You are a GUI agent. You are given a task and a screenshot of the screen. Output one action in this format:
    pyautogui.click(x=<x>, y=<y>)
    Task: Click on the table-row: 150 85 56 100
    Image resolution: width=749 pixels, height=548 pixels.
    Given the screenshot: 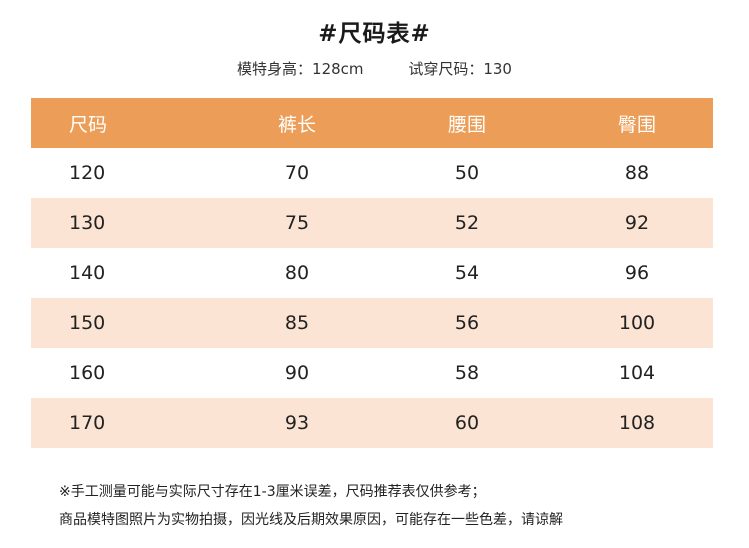 What is the action you would take?
    pyautogui.click(x=372, y=323)
    